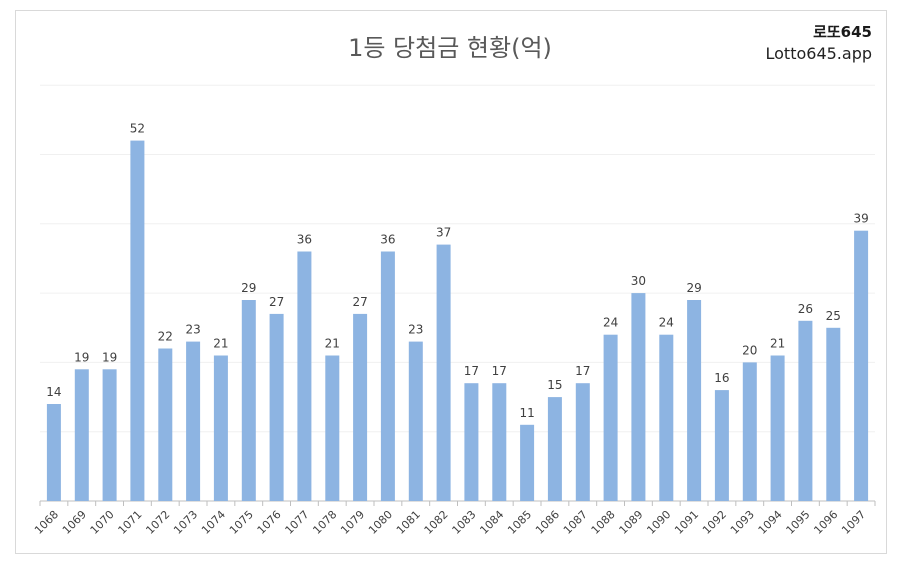  What do you see at coordinates (631, 522) in the screenshot?
I see `x-tick-label-1089: 1089` at bounding box center [631, 522].